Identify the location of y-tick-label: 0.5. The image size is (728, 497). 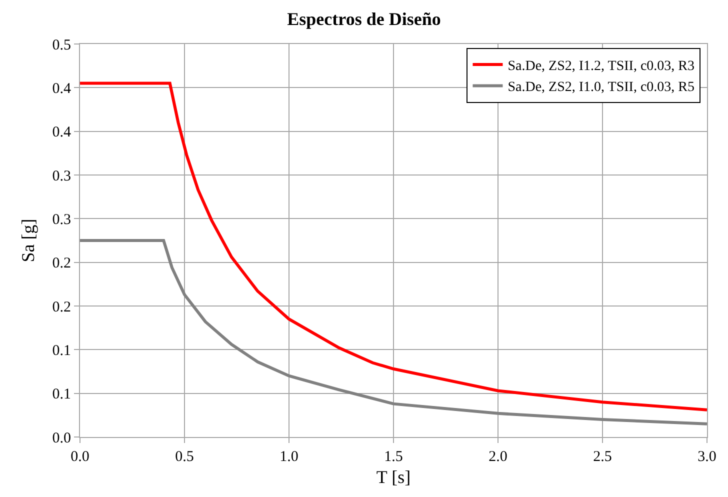
(61, 45).